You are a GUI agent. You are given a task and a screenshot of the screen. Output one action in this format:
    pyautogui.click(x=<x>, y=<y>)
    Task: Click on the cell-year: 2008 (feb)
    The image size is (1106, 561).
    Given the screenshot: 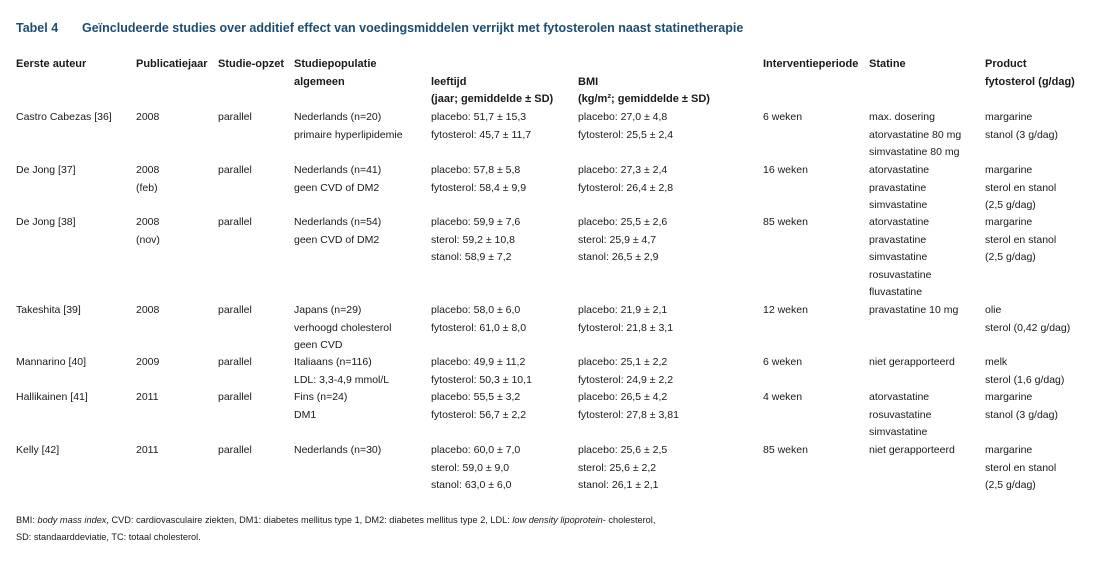 What is the action you would take?
    pyautogui.click(x=147, y=179)
    